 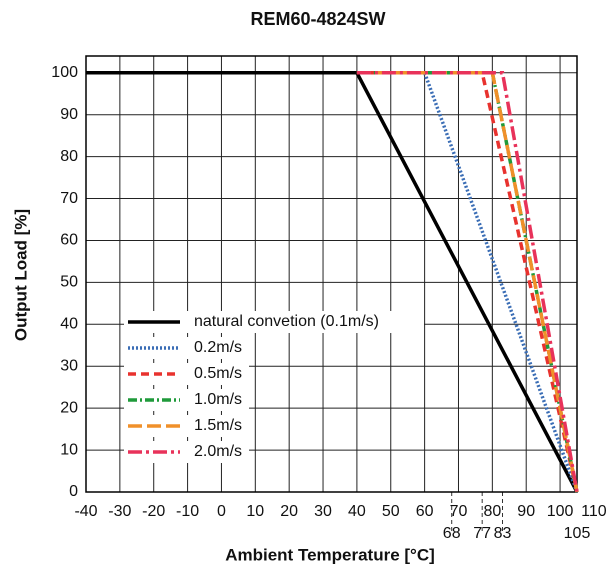 I want to click on y-tick-label: 60, so click(x=69, y=240).